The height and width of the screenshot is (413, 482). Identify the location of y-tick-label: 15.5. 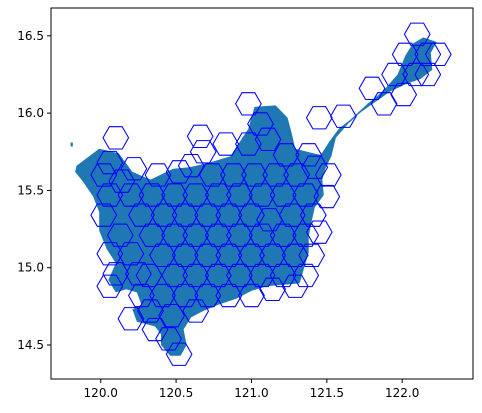
(30, 190).